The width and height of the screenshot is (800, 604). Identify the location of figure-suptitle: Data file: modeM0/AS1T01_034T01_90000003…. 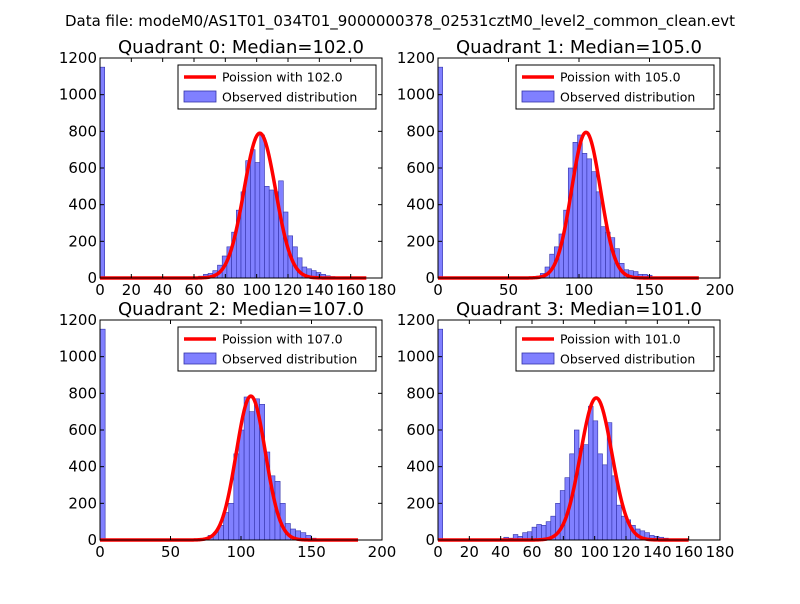
(400, 21).